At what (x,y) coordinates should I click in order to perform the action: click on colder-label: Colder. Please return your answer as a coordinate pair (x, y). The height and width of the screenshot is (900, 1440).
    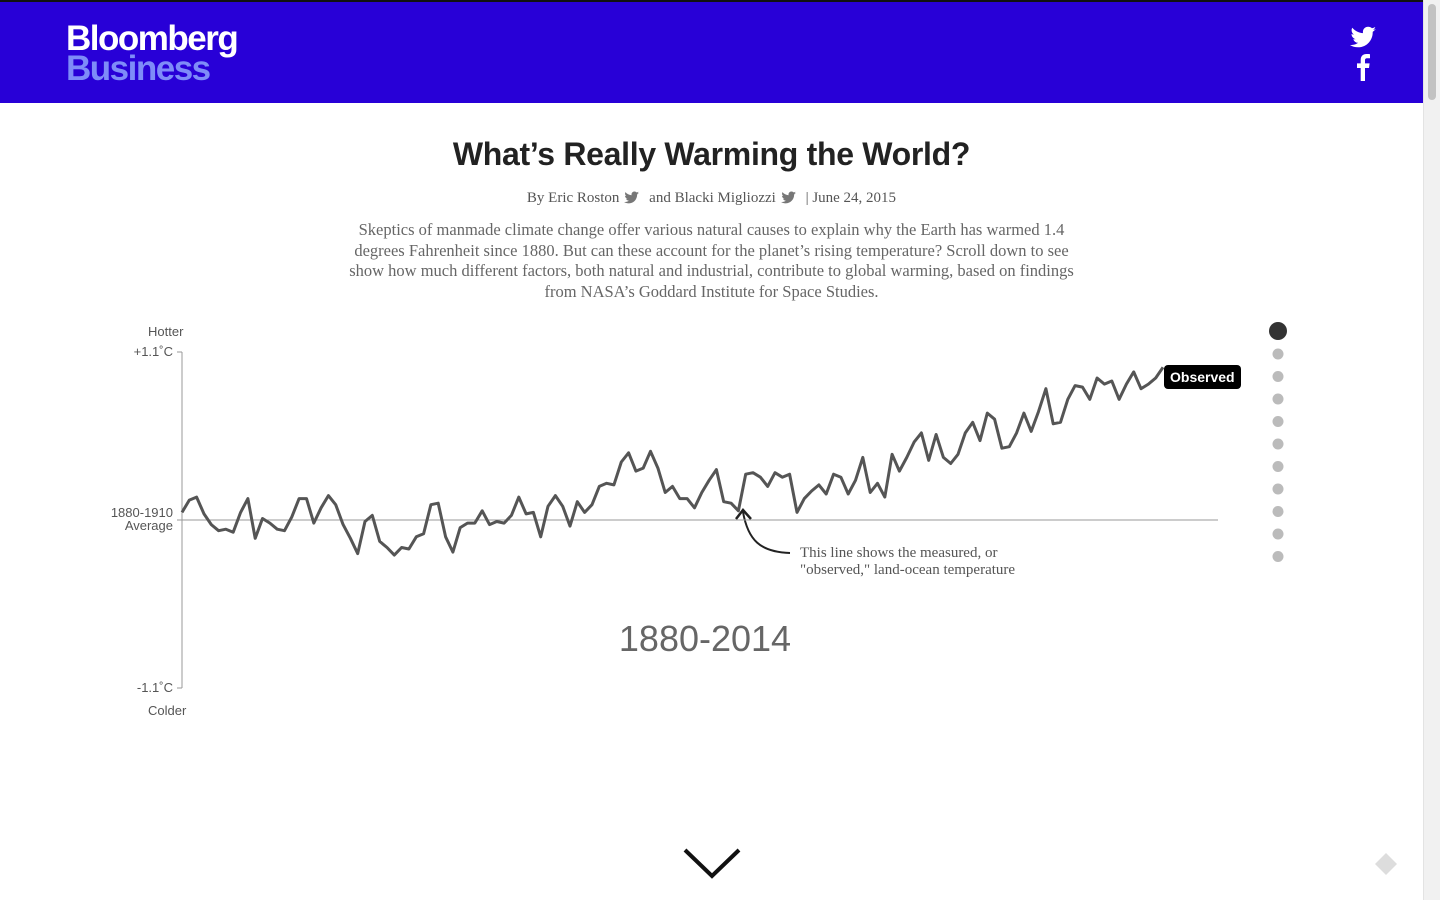
    Looking at the image, I should click on (167, 710).